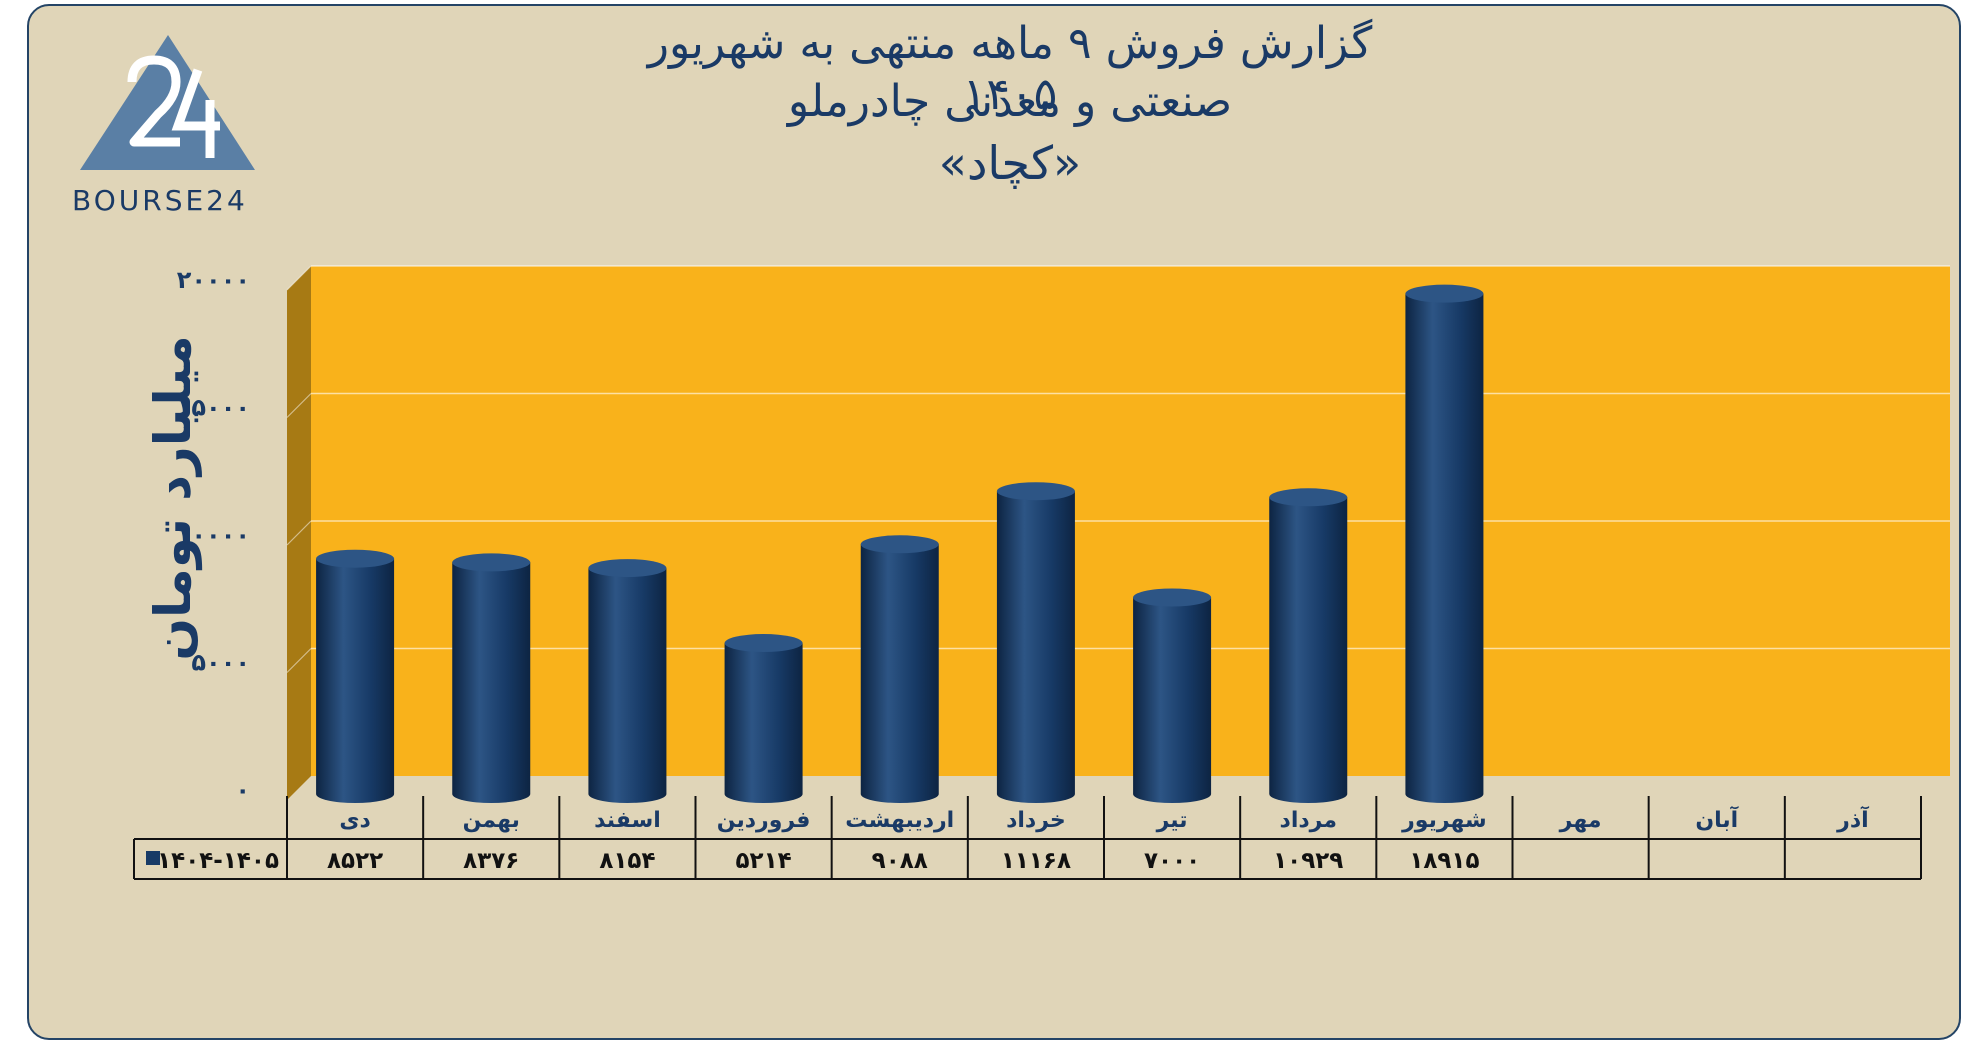 The width and height of the screenshot is (1986, 1047). What do you see at coordinates (1852, 819) in the screenshot?
I see `x-tick-label: آذر` at bounding box center [1852, 819].